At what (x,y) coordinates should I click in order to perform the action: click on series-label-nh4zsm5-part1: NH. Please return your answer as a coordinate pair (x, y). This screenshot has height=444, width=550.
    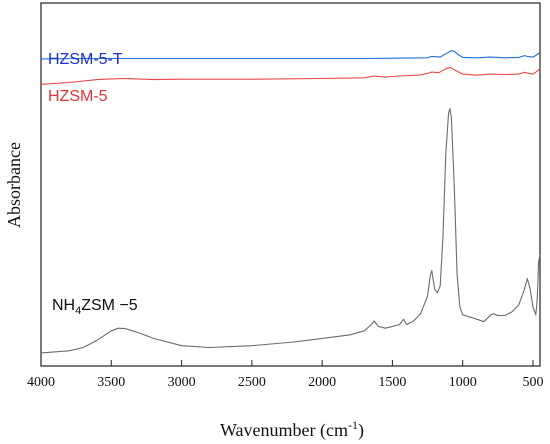
    Looking at the image, I should click on (63, 305).